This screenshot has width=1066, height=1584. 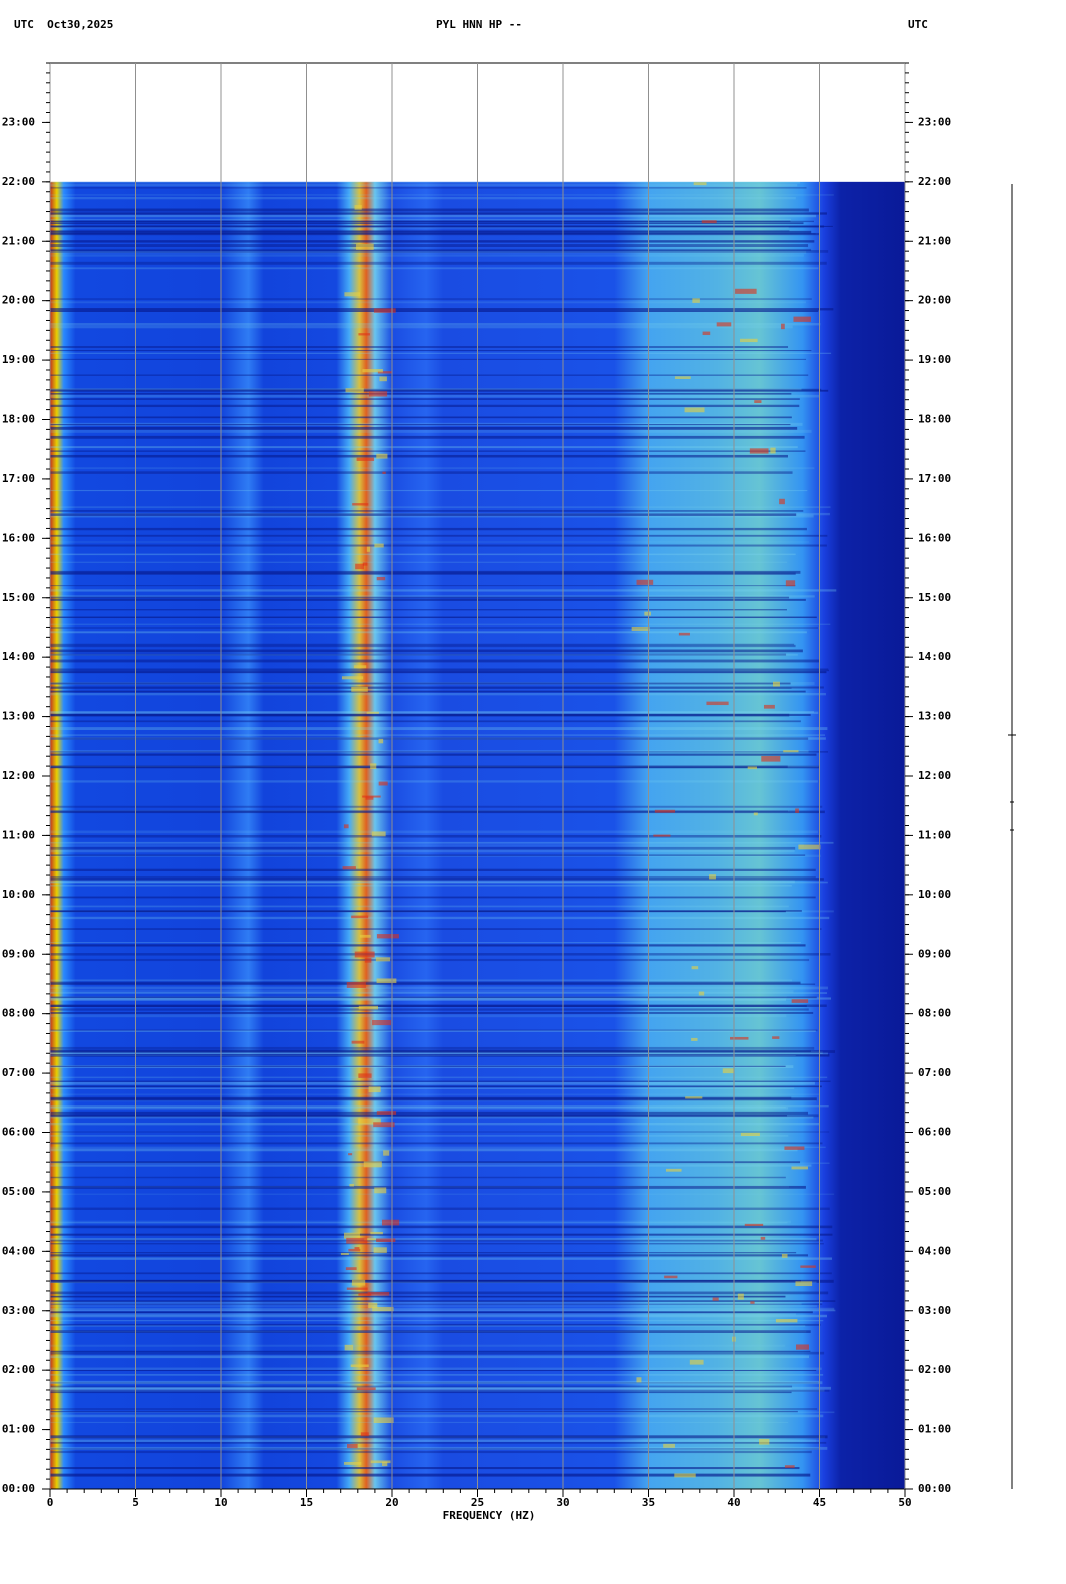 What do you see at coordinates (391, 1502) in the screenshot?
I see `x-tick-label: 20` at bounding box center [391, 1502].